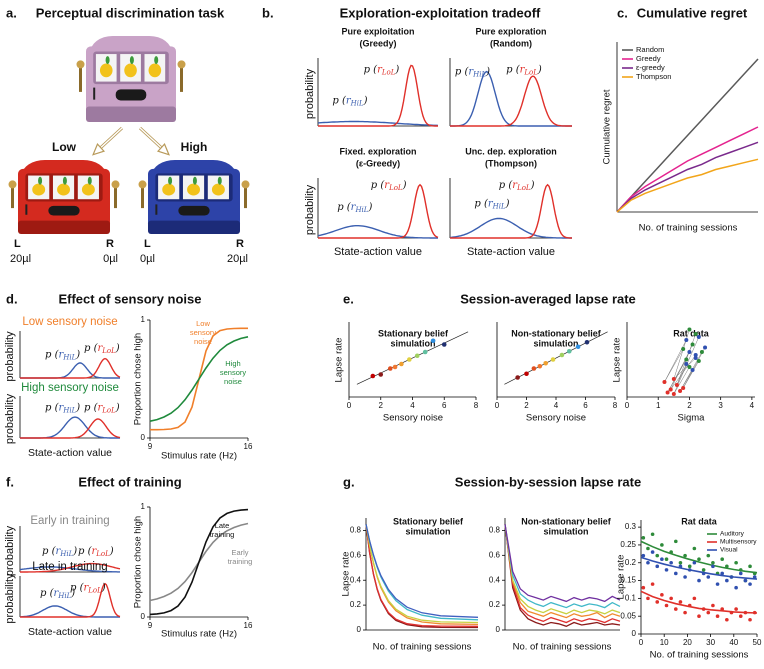 This screenshot has width=764, height=669. Describe the element at coordinates (378, 163) in the screenshot. I see `subplot-title: (ε-Greedy)` at that location.